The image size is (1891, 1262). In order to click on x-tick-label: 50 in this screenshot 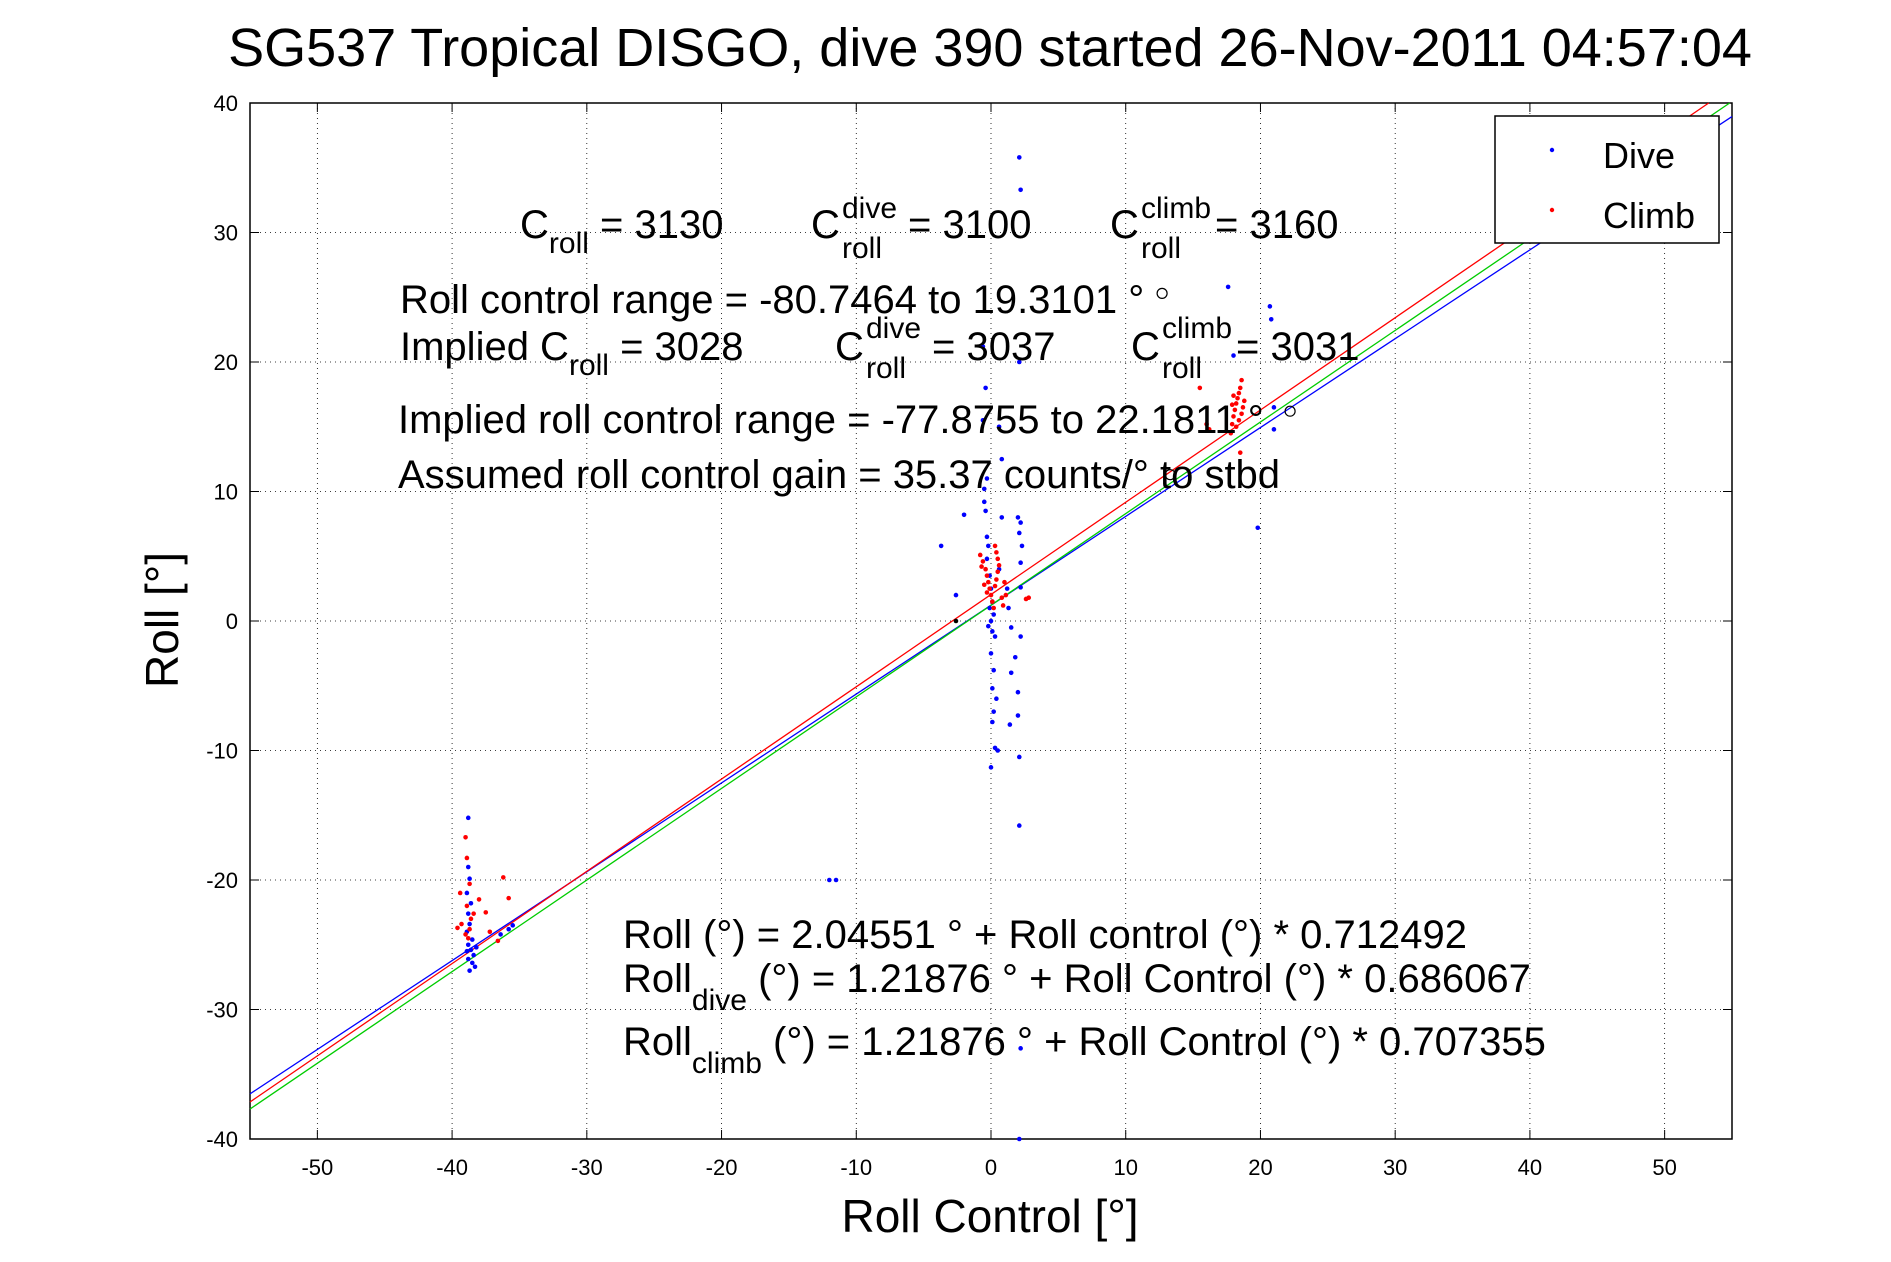, I will do `click(1664, 1167)`.